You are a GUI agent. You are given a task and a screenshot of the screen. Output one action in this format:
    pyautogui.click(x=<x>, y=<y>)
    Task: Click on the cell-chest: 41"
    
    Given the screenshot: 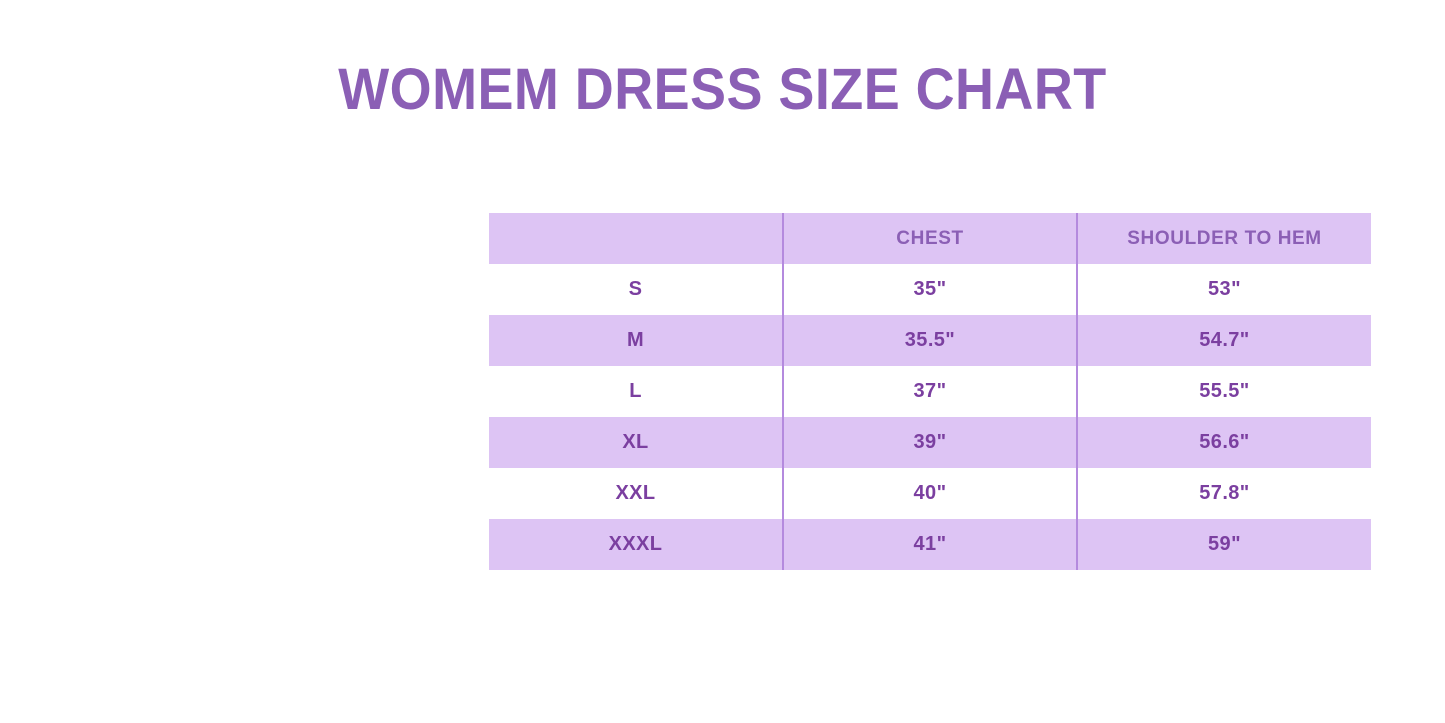 What is the action you would take?
    pyautogui.click(x=929, y=544)
    